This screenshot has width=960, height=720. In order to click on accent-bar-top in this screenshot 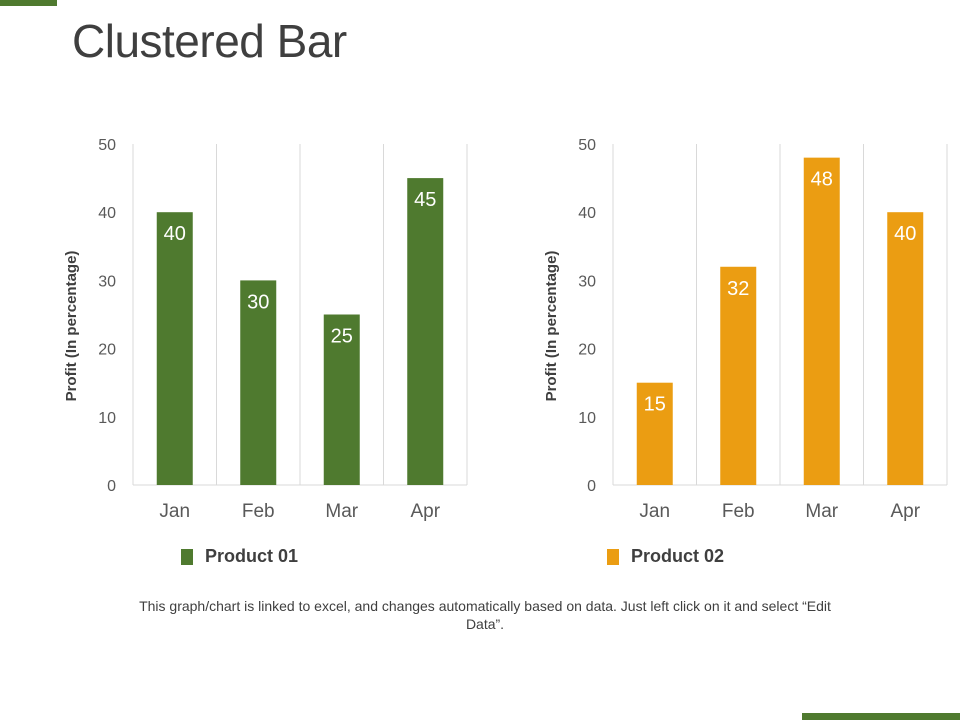, I will do `click(28, 3)`.